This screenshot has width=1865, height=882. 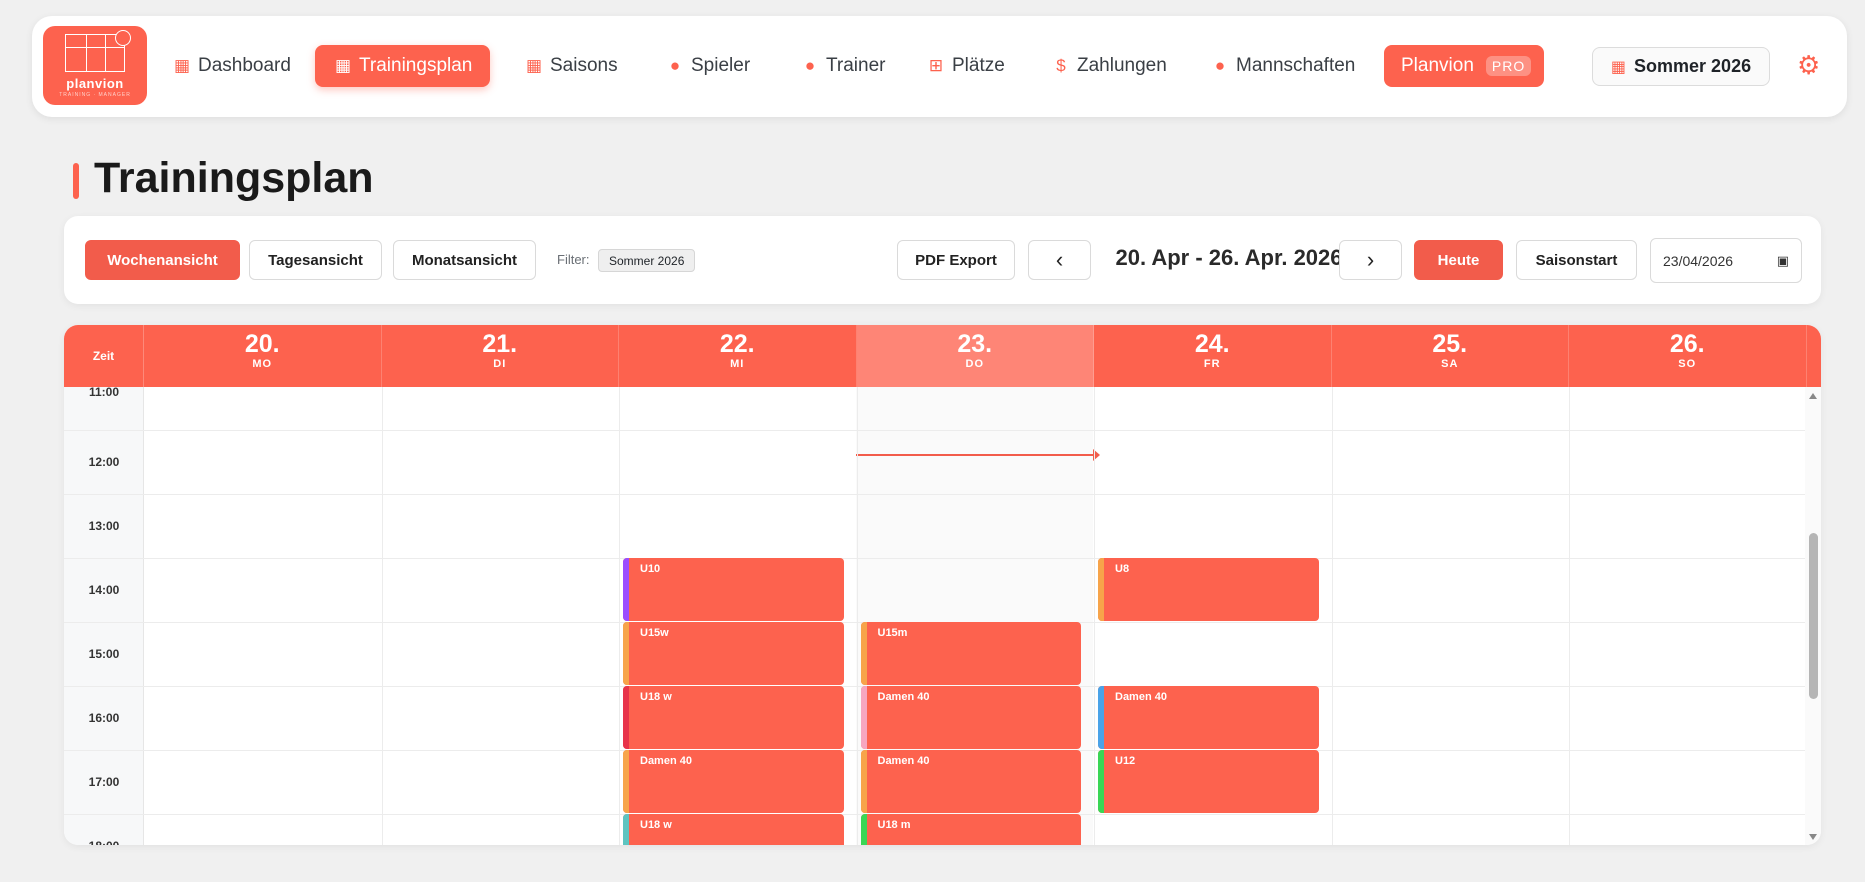 I want to click on day-number: 26., so click(x=1687, y=344).